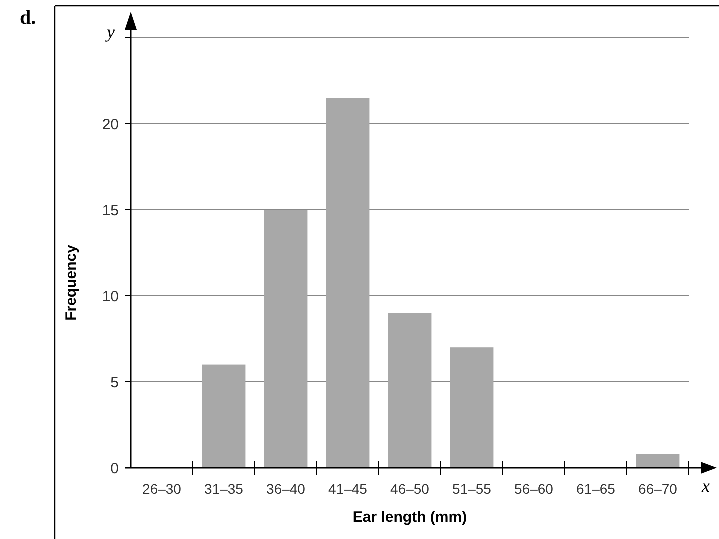  I want to click on x-tick-label: 31–35, so click(224, 489).